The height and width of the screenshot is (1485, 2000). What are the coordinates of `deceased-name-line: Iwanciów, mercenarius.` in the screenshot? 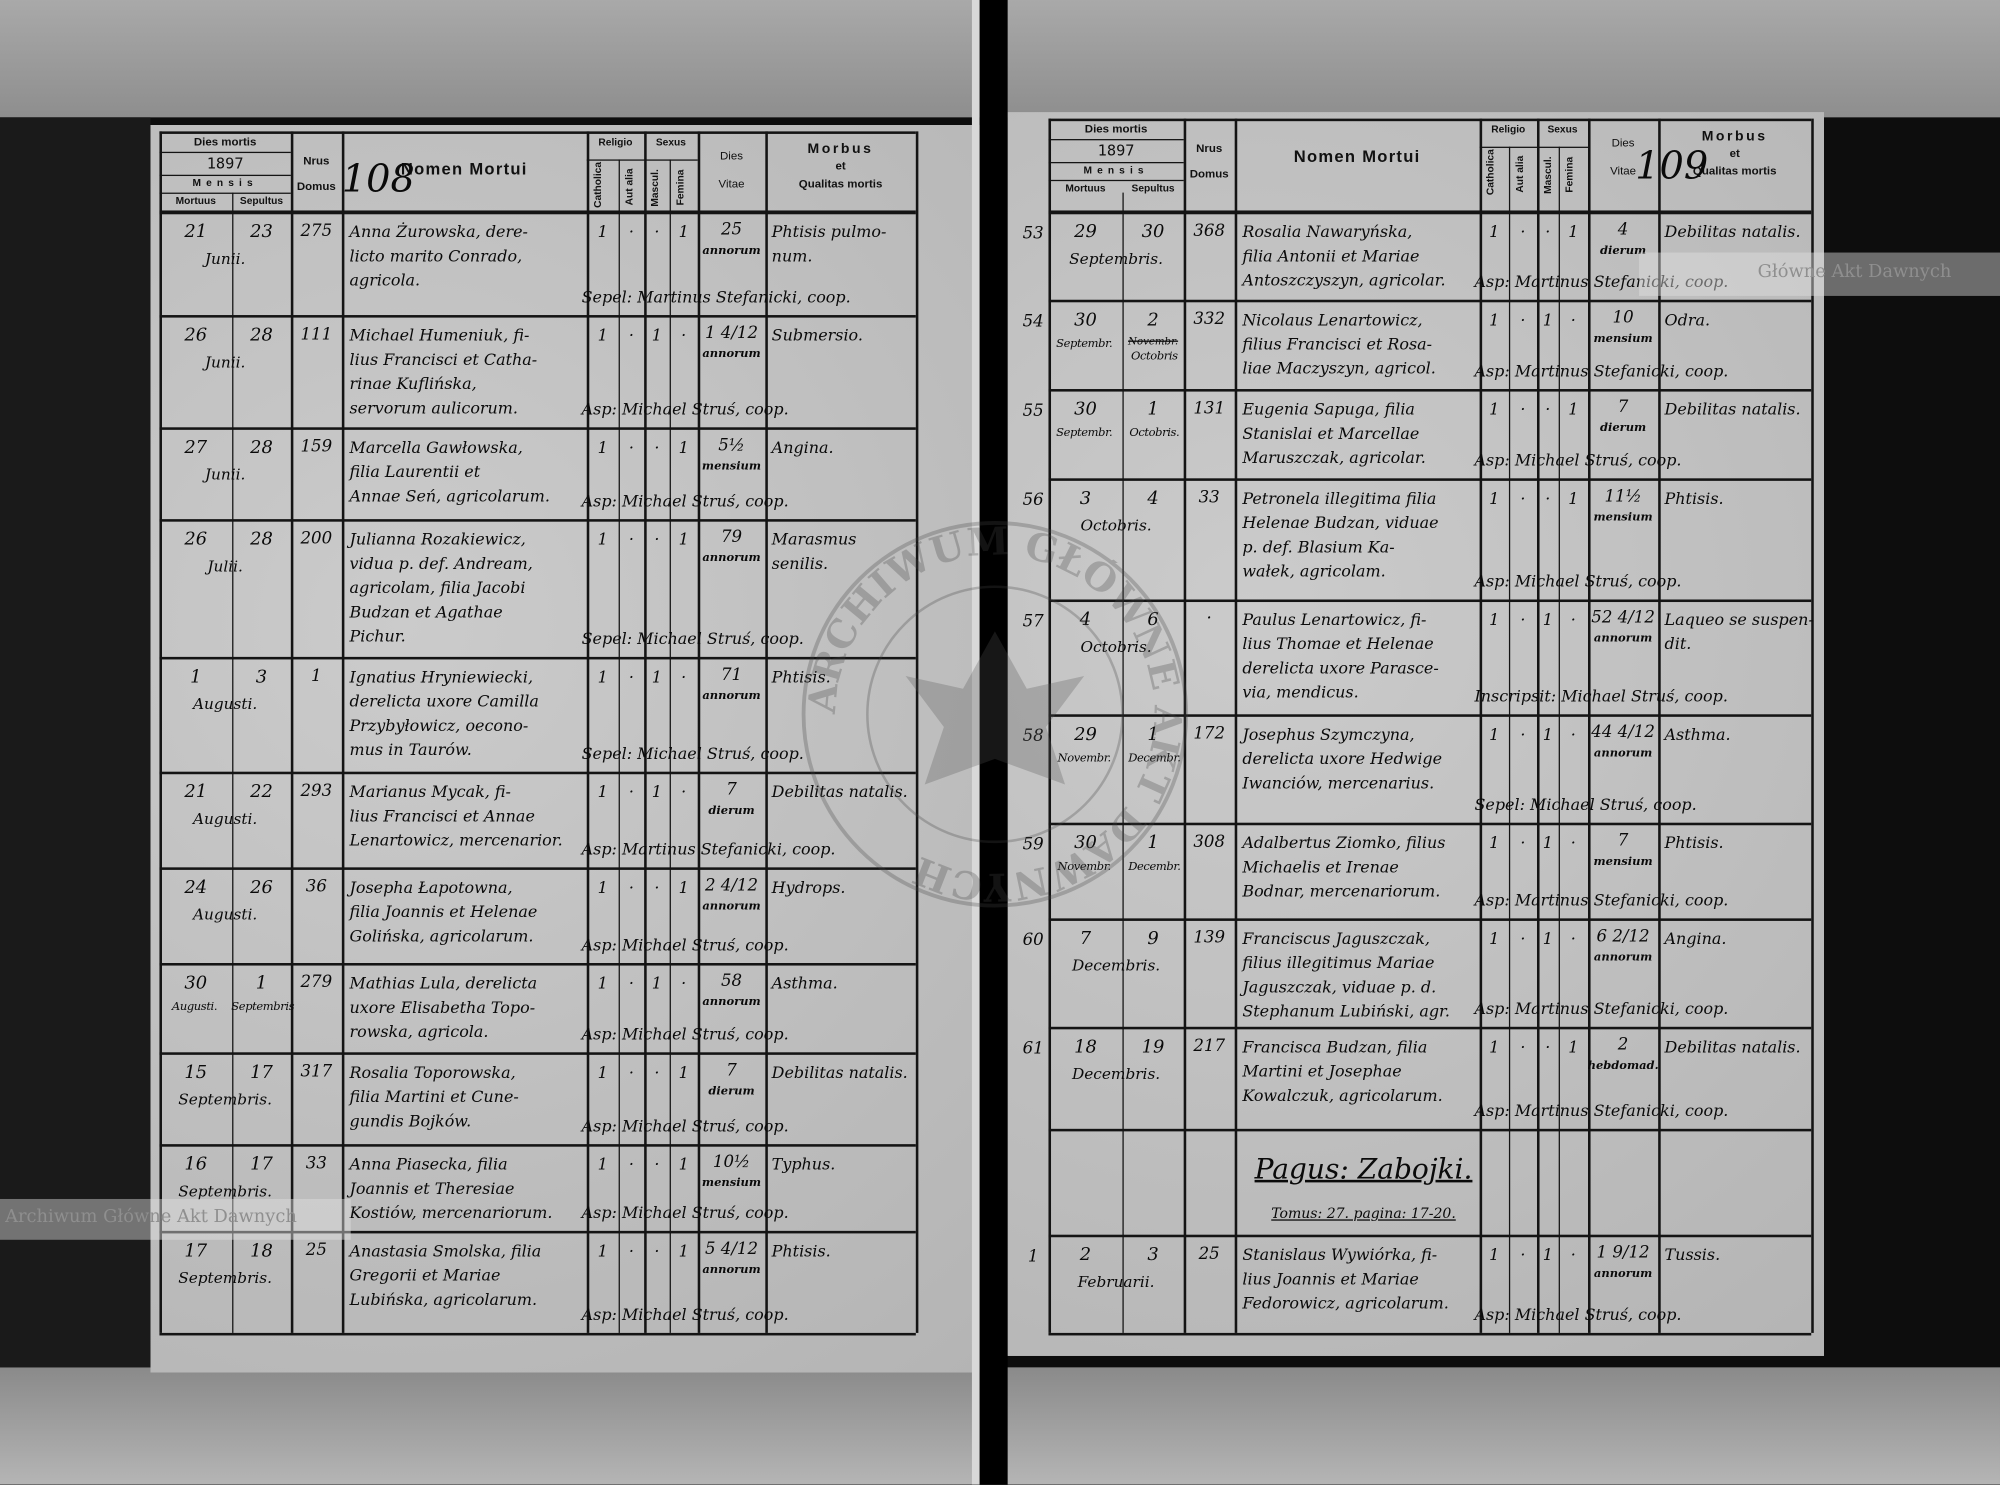 It's located at (1338, 782).